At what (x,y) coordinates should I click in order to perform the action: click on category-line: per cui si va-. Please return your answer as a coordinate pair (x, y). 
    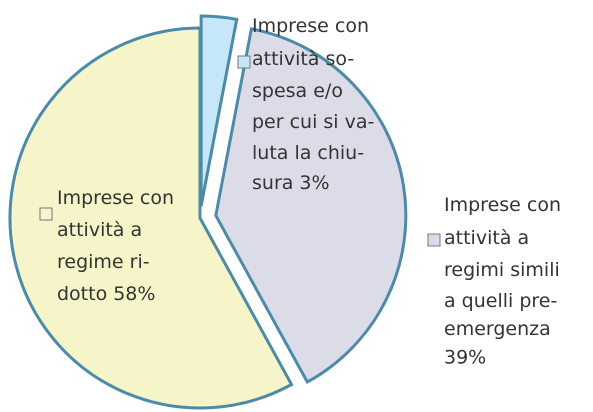
    Looking at the image, I should click on (313, 122).